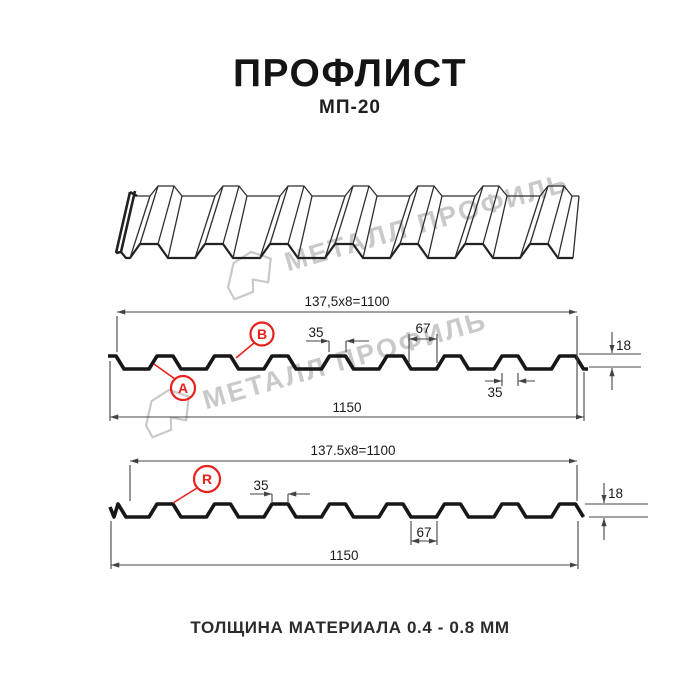 This screenshot has width=700, height=700. What do you see at coordinates (346, 251) in the screenshot?
I see `sheet-front-edge` at bounding box center [346, 251].